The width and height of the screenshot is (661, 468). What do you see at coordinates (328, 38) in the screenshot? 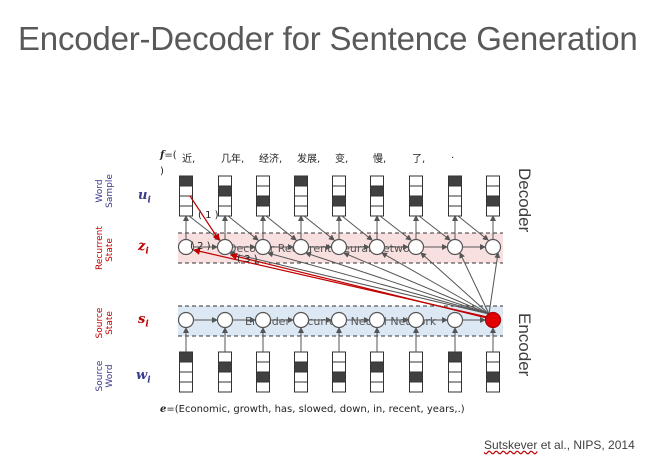
I see `page-title: Encoder-Decoder for Sentence Generation` at bounding box center [328, 38].